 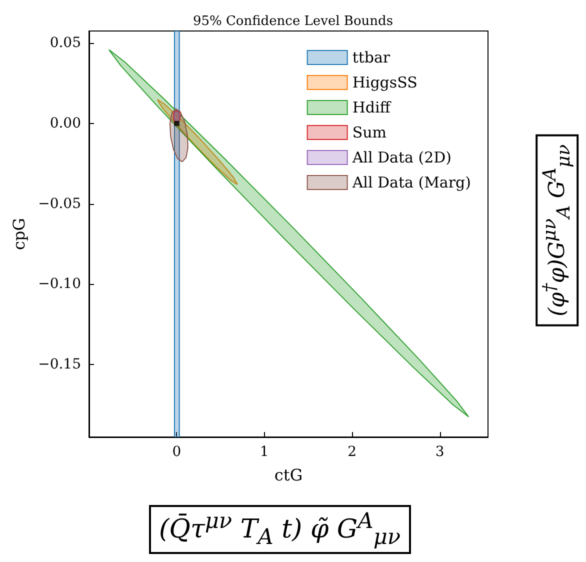 I want to click on x-tick-label: 2, so click(x=352, y=452).